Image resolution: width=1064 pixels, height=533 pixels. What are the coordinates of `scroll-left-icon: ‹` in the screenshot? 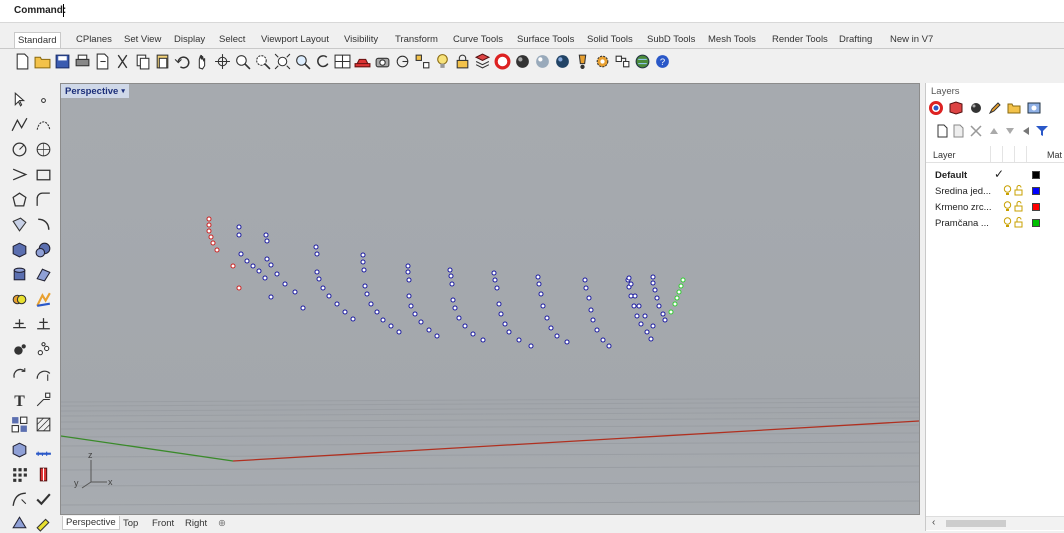 It's located at (934, 522).